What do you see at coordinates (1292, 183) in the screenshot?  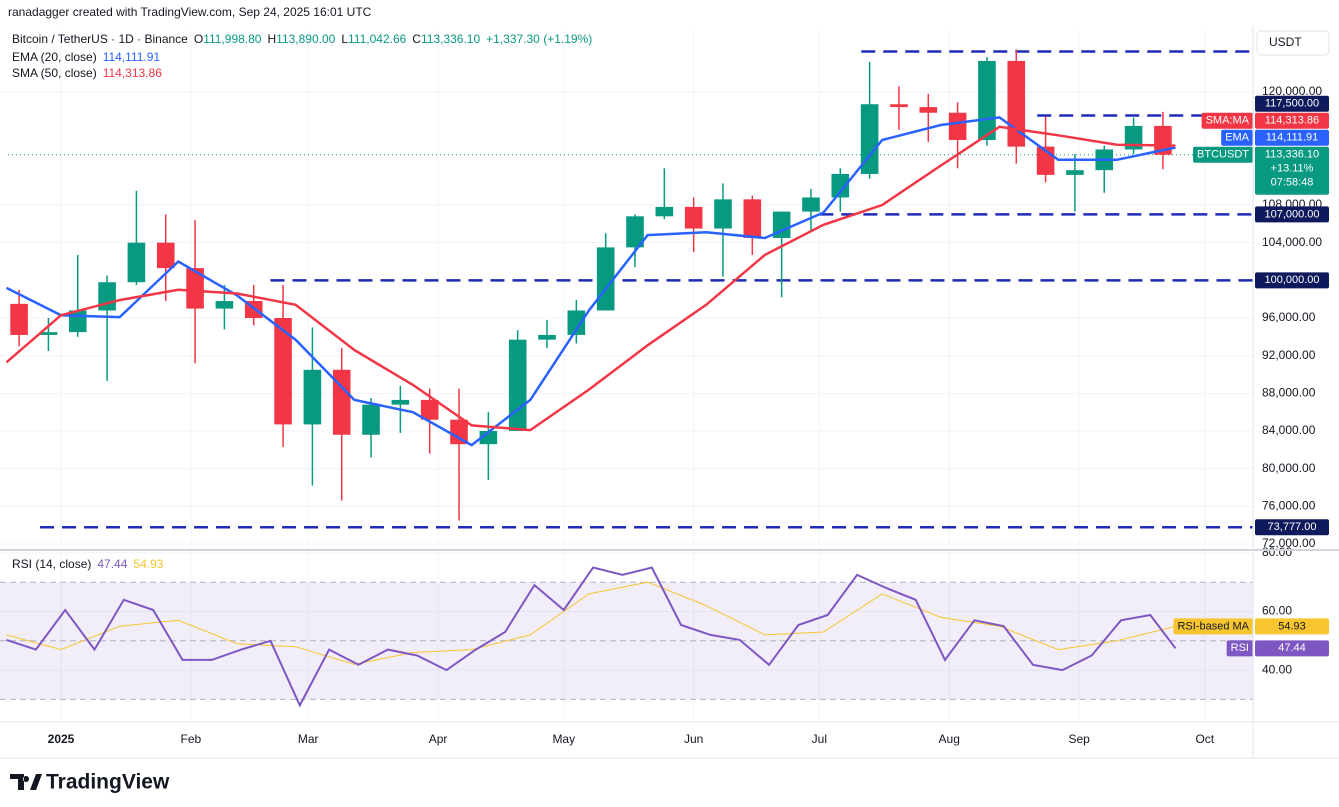 I see `price-tag-info: 07:58:48` at bounding box center [1292, 183].